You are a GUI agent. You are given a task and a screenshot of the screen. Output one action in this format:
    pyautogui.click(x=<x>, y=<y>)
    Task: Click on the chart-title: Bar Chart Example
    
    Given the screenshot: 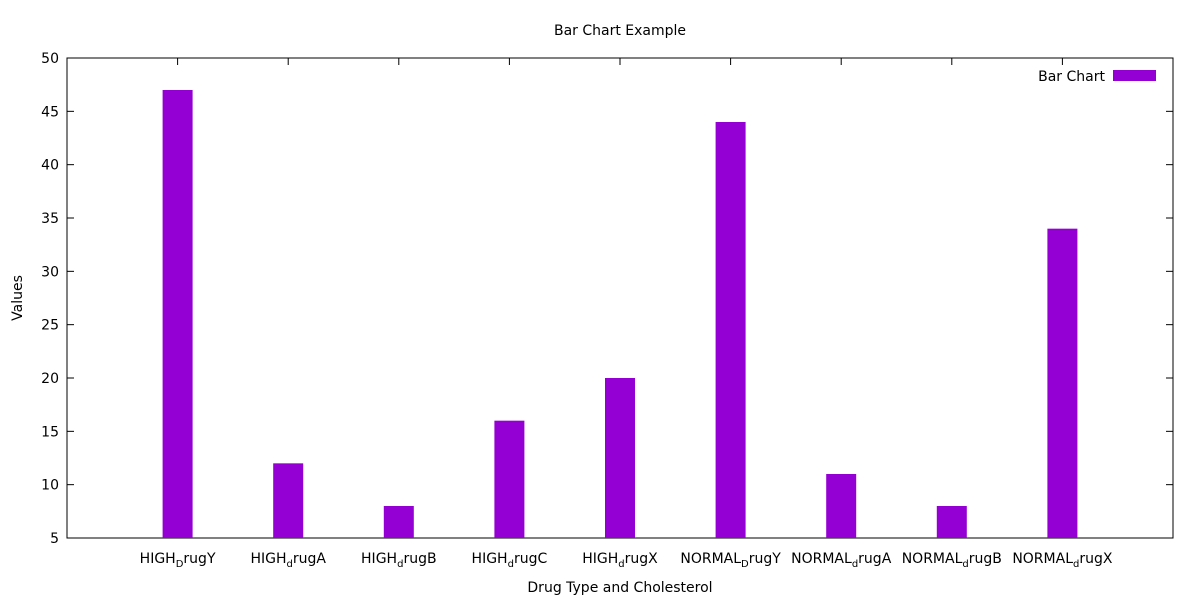 What is the action you would take?
    pyautogui.click(x=620, y=31)
    